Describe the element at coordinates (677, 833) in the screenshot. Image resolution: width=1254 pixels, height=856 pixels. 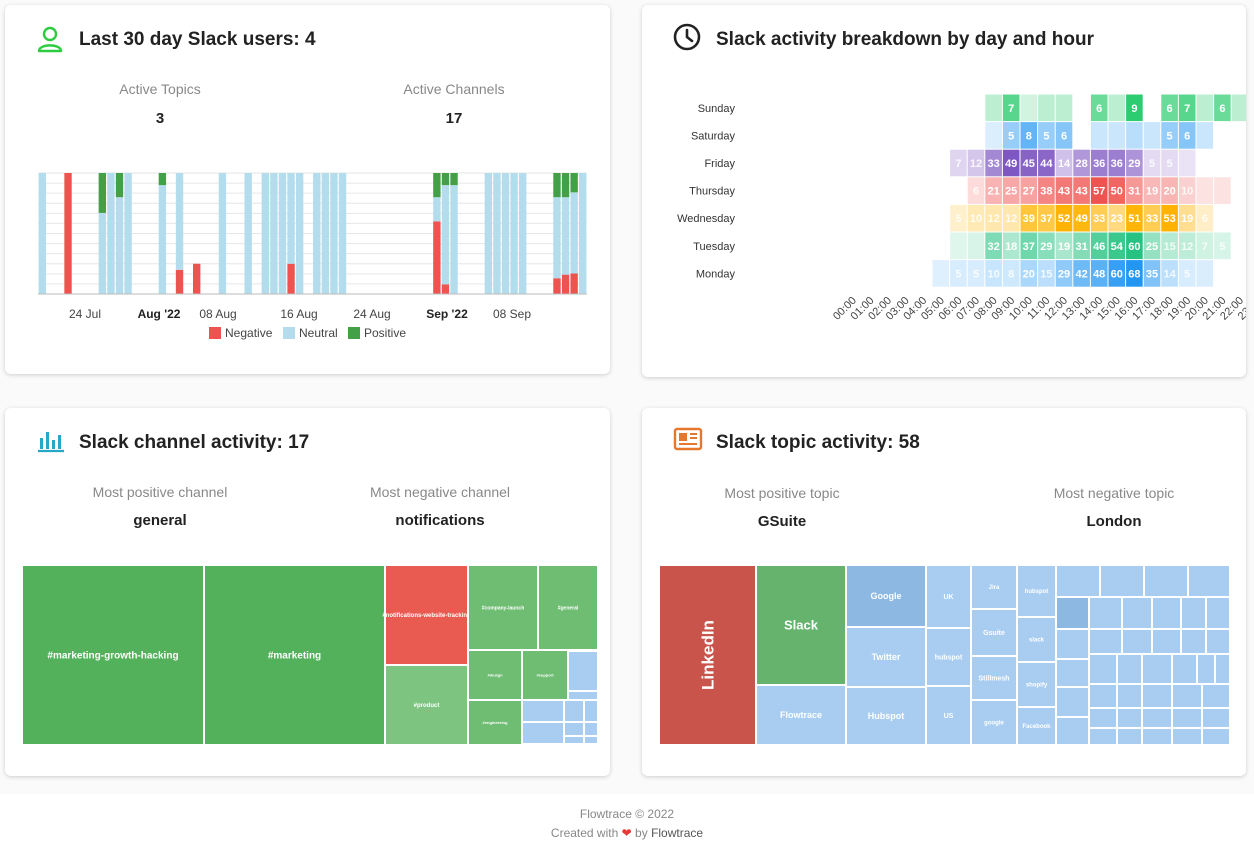
I see `footer-brand-link: Flowtrace` at that location.